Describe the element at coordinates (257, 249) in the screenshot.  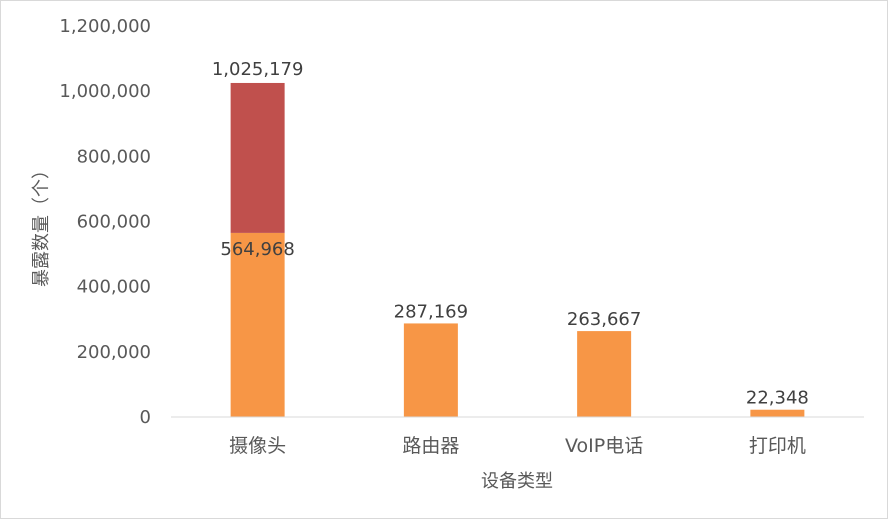
I see `data-label: 564,968` at that location.